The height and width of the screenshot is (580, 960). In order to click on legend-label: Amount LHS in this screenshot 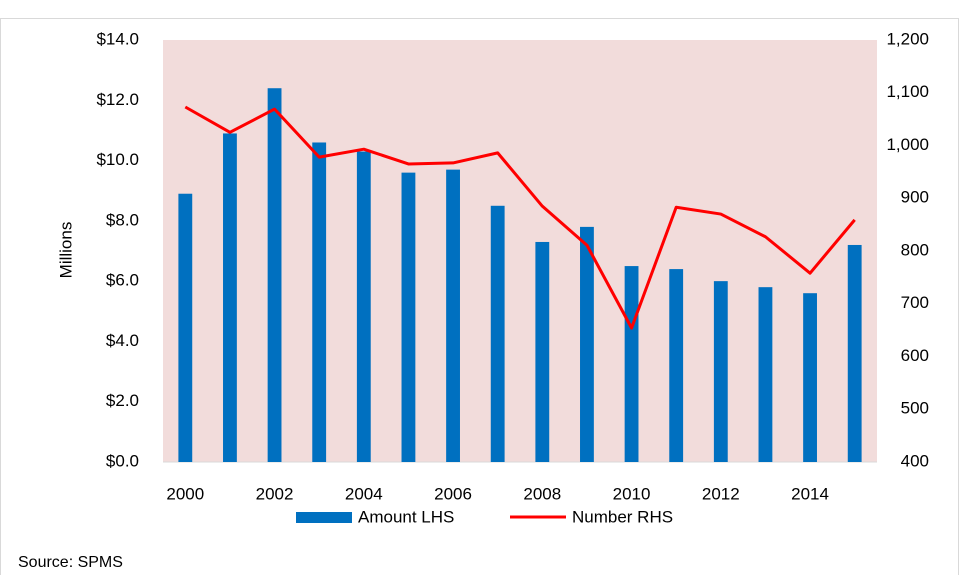, I will do `click(406, 516)`.